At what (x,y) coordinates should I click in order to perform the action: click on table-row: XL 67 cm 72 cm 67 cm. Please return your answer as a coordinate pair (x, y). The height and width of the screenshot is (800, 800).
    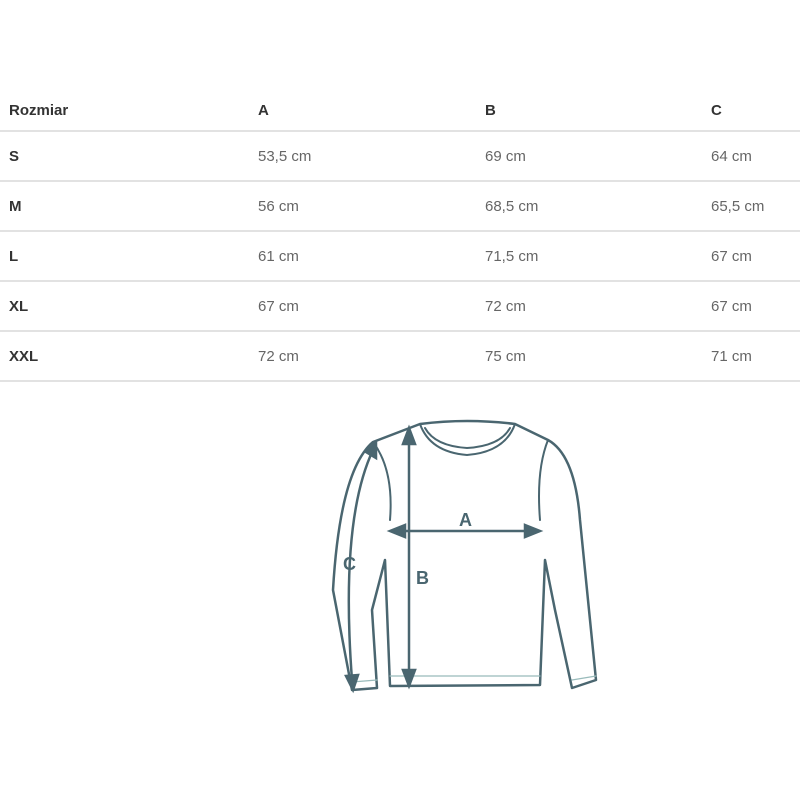
    Looking at the image, I should click on (400, 306).